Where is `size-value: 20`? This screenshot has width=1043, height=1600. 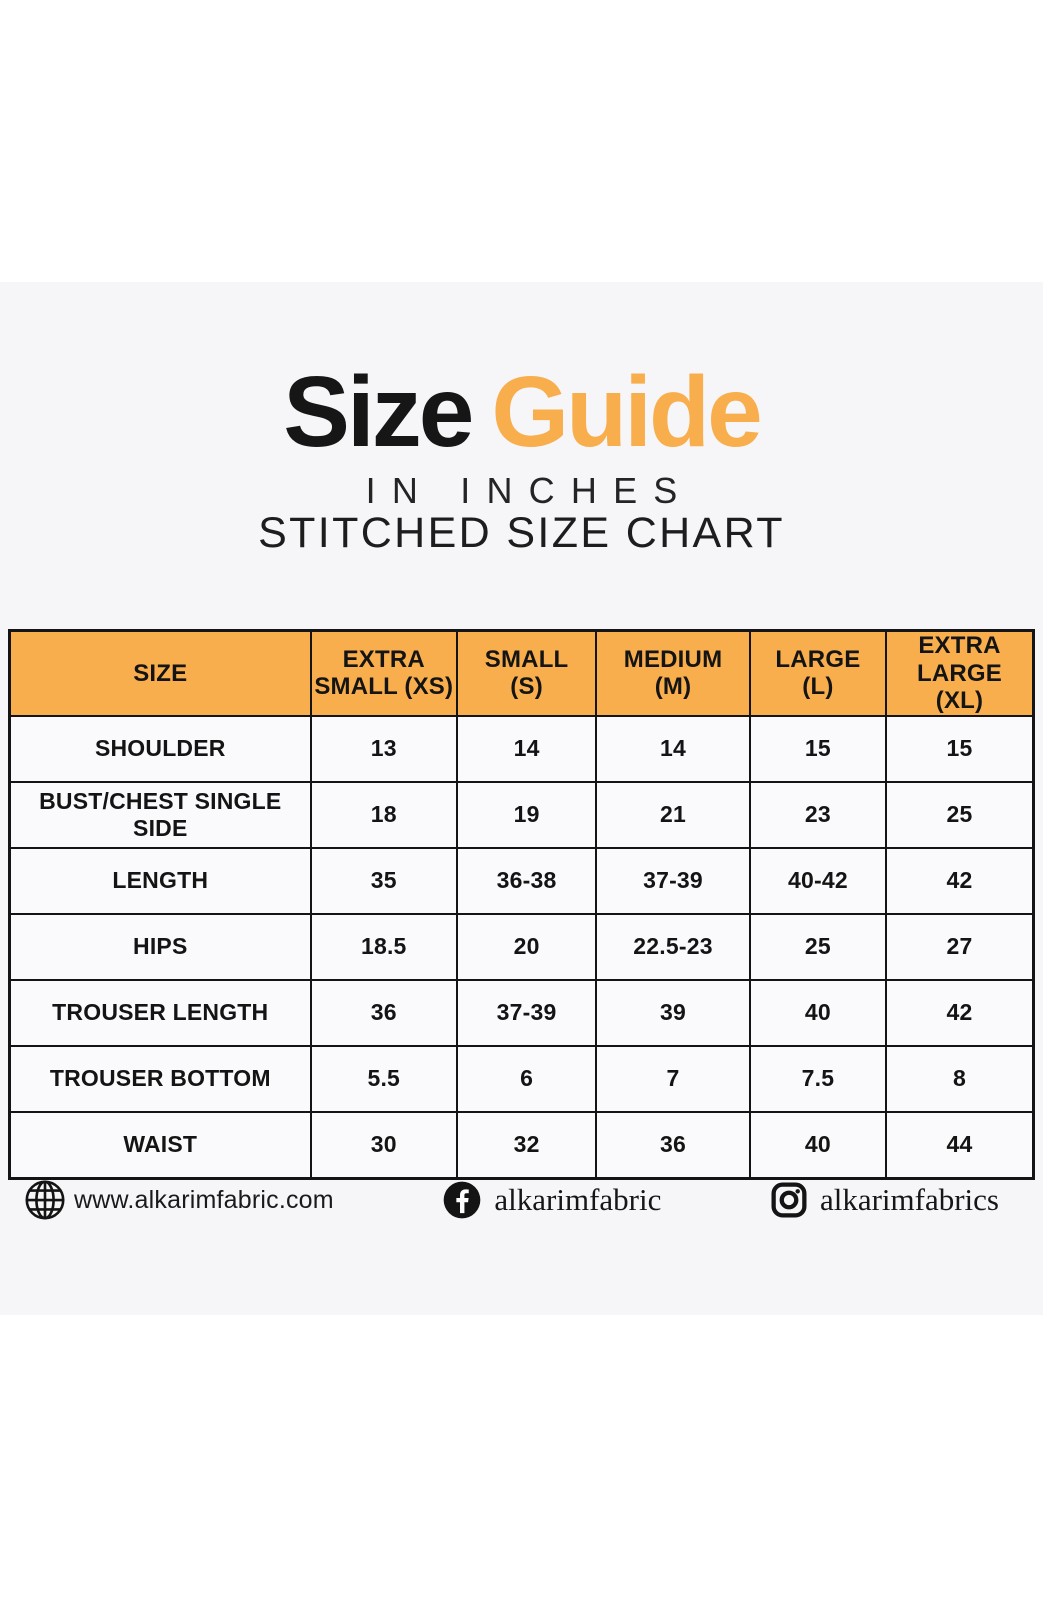 size-value: 20 is located at coordinates (526, 946).